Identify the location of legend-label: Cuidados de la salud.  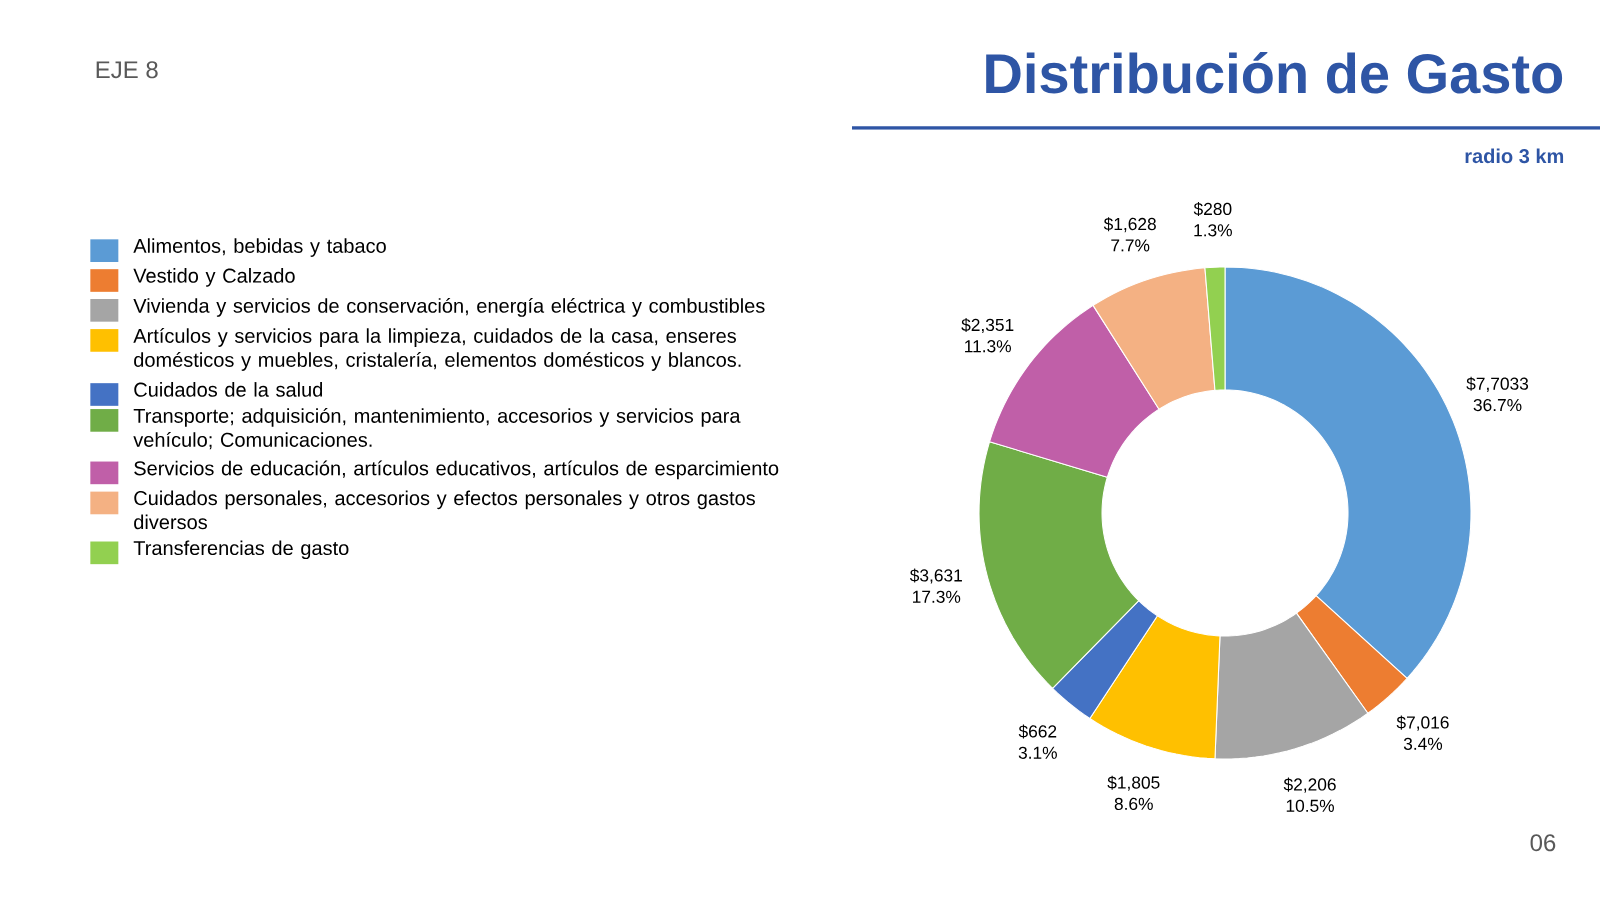
(228, 389).